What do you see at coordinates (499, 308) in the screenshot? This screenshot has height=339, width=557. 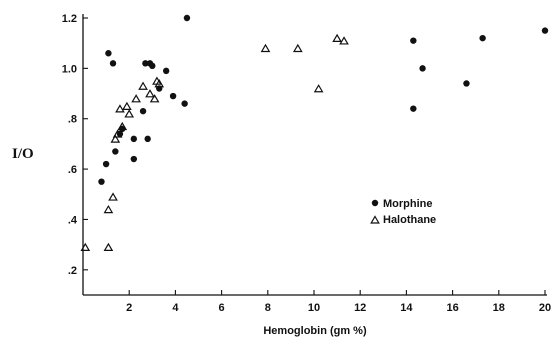 I see `x-tick-label: 18` at bounding box center [499, 308].